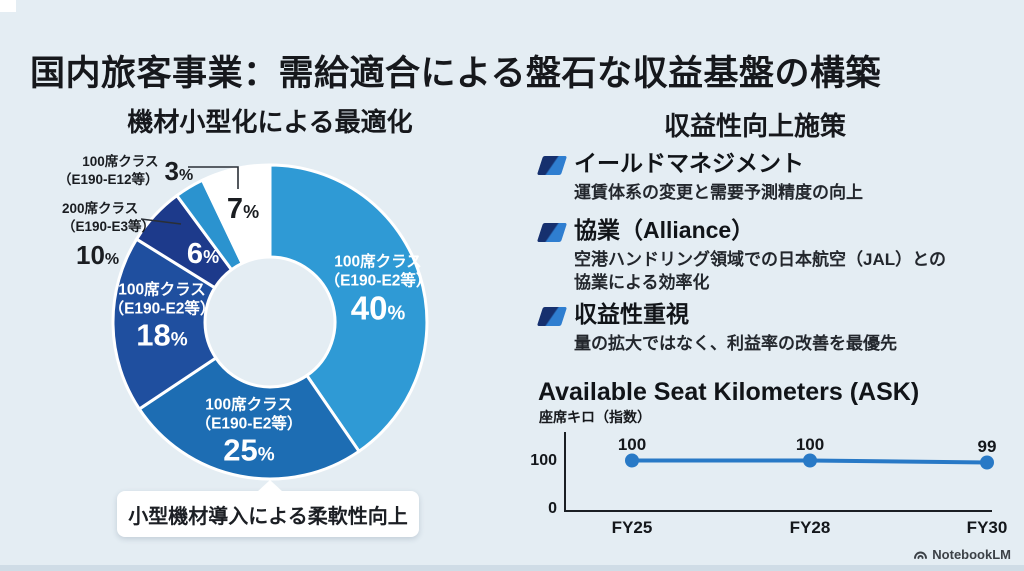 This screenshot has height=571, width=1024. I want to click on ask-y-tick-label: 100, so click(543, 460).